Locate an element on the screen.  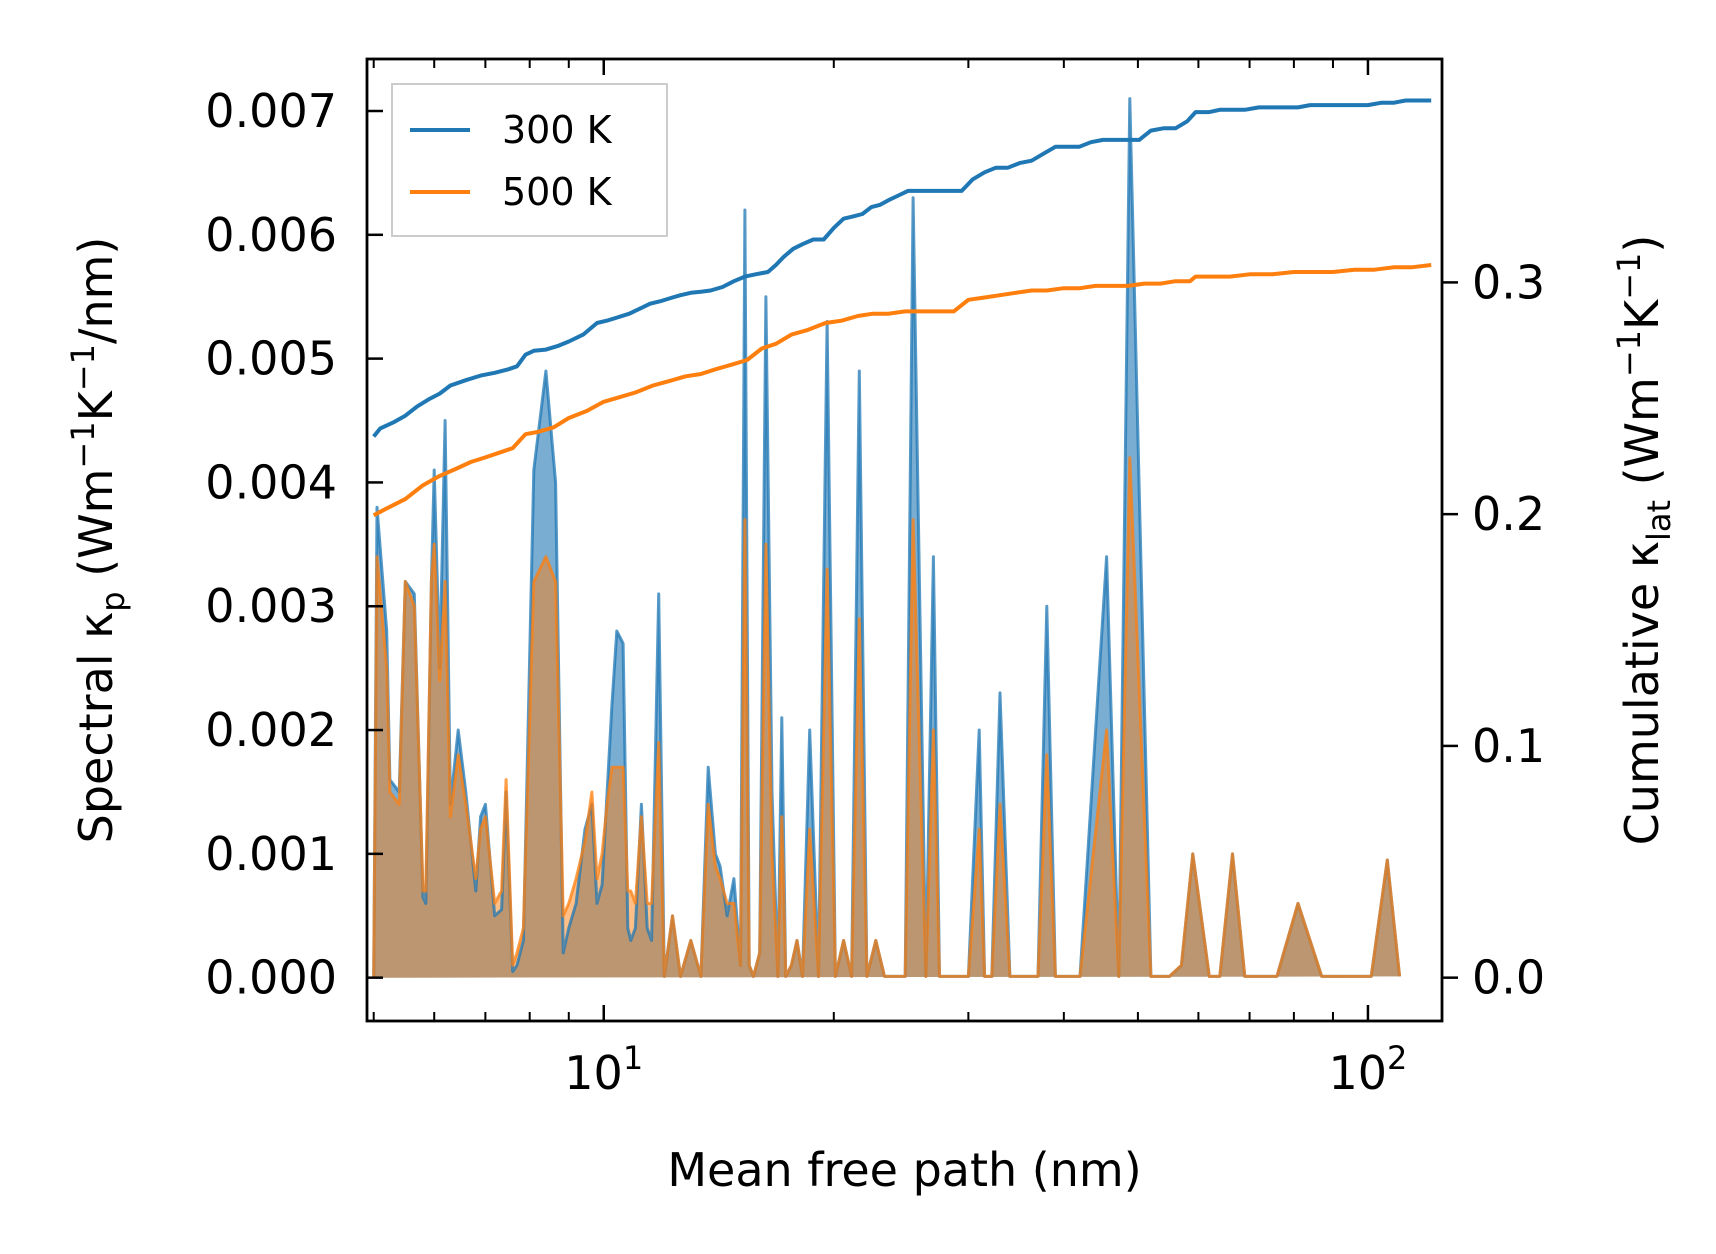
y-right-tick-label: 0.1 is located at coordinates (1508, 746).